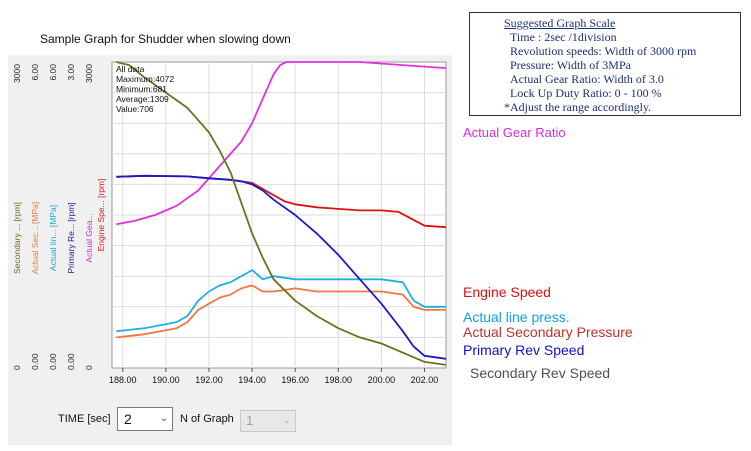  I want to click on scale-heading: Suggested Graph Scale, so click(560, 23).